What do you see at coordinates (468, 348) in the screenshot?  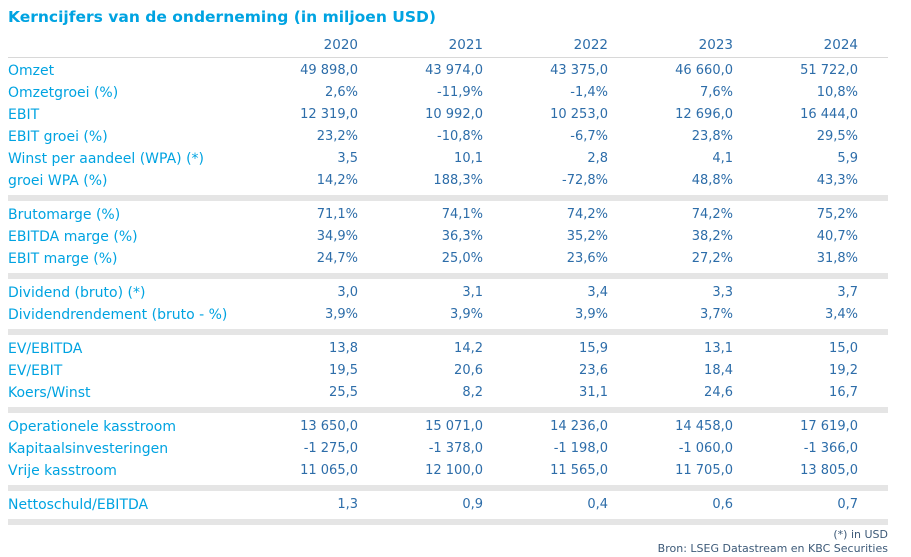 I see `cell-value: 14,2` at bounding box center [468, 348].